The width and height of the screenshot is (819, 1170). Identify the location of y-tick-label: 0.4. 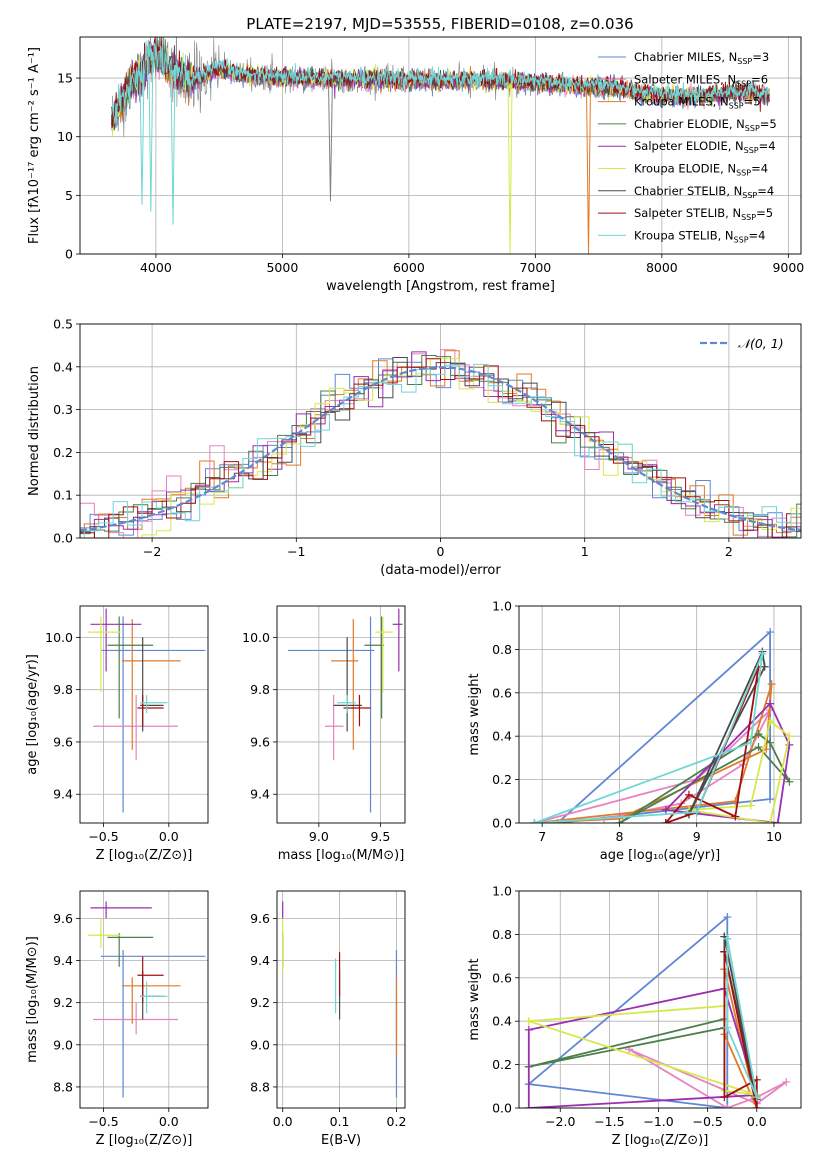
(502, 1021).